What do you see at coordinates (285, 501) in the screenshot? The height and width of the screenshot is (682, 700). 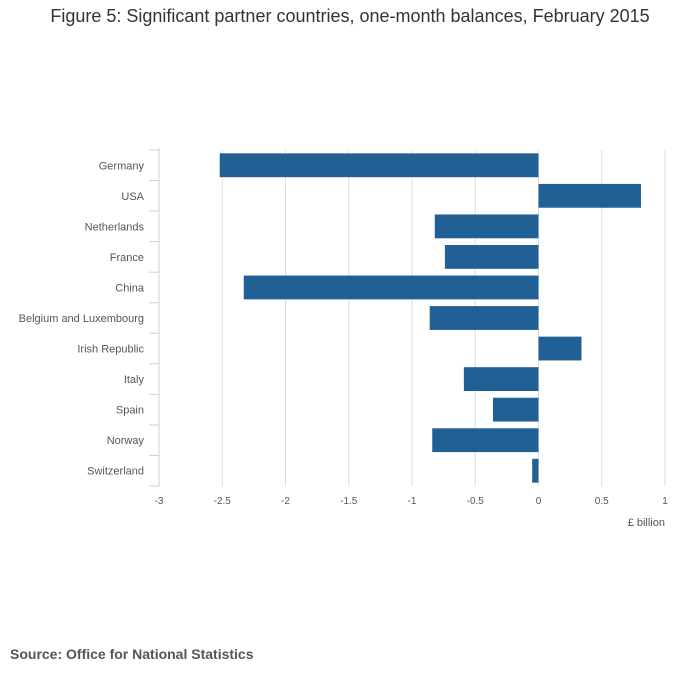 I see `x-tick-label: -2` at bounding box center [285, 501].